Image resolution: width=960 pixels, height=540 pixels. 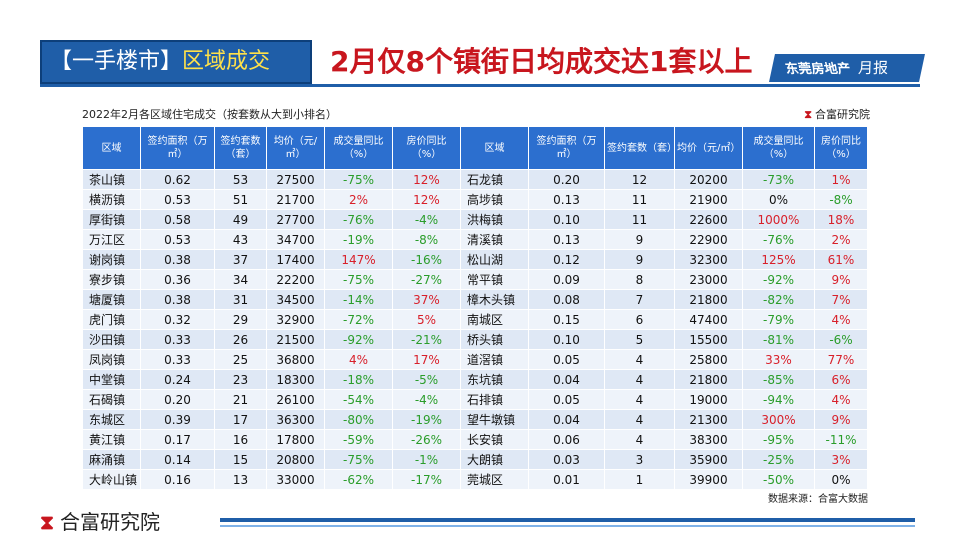 I want to click on footer-divider, so click(x=567, y=520).